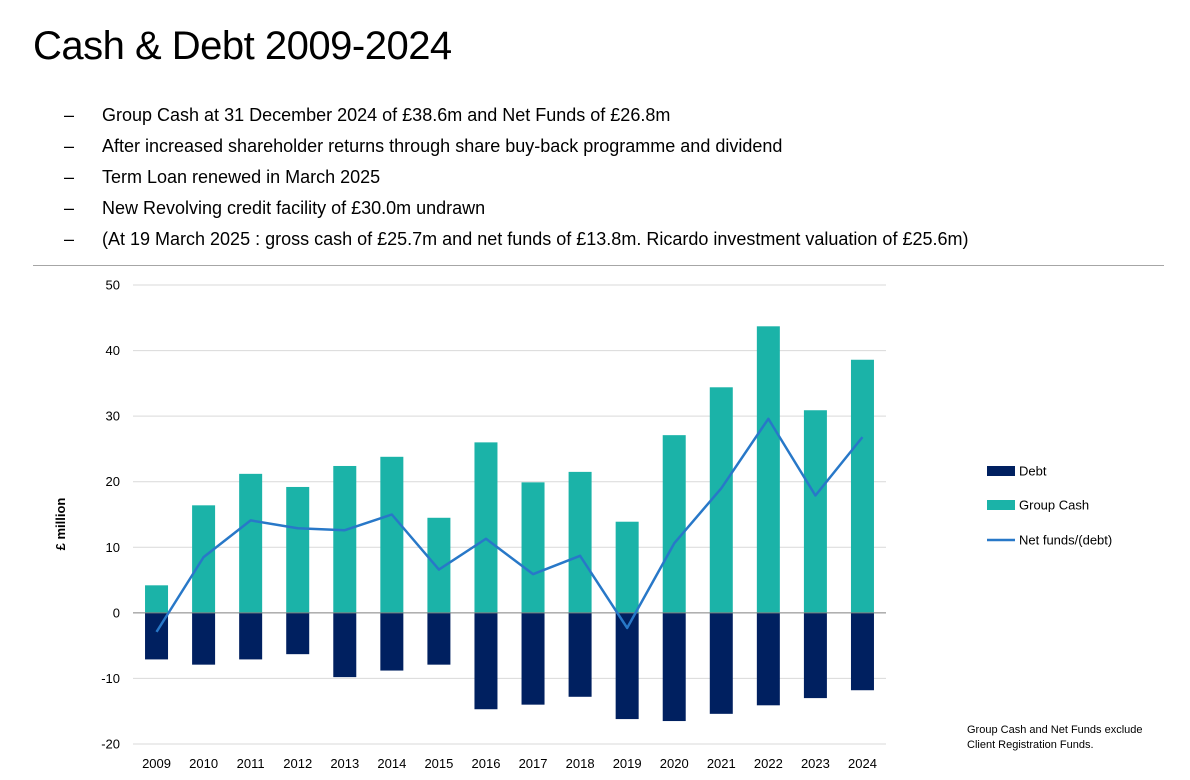 The image size is (1190, 780). Describe the element at coordinates (113, 350) in the screenshot. I see `y-tick-label: 40` at that location.